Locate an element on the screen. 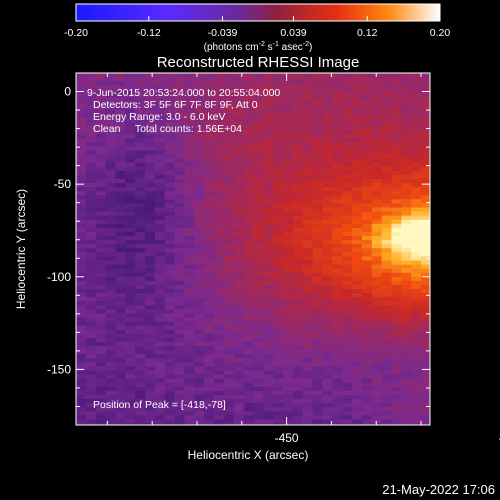 The width and height of the screenshot is (500, 500). peak-position-label: Position of Peak = [-418,-78] is located at coordinates (159, 405).